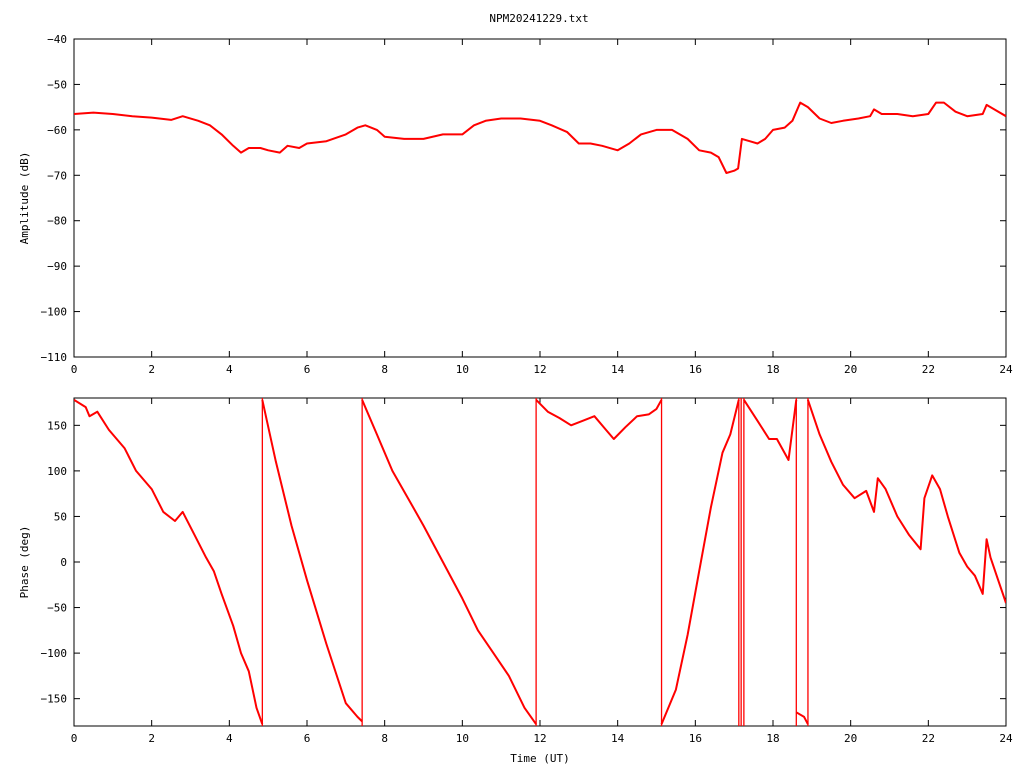 The width and height of the screenshot is (1024, 768). Describe the element at coordinates (229, 369) in the screenshot. I see `amplitude-x-tick-label: 4` at that location.